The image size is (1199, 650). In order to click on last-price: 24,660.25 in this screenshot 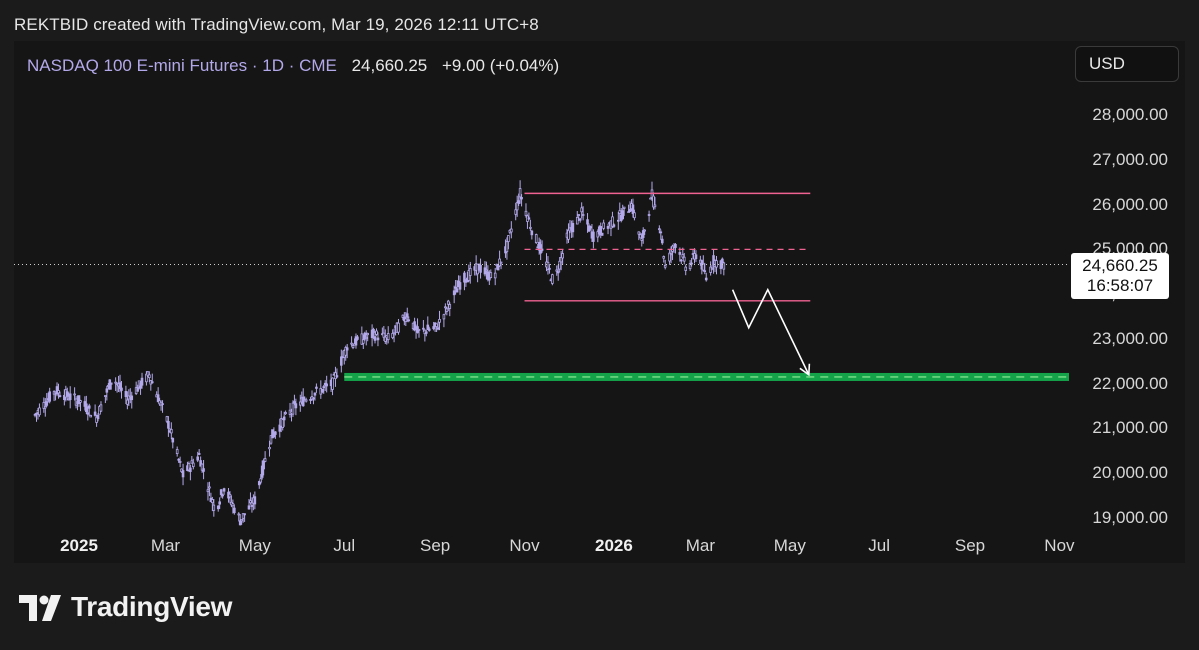, I will do `click(389, 65)`.